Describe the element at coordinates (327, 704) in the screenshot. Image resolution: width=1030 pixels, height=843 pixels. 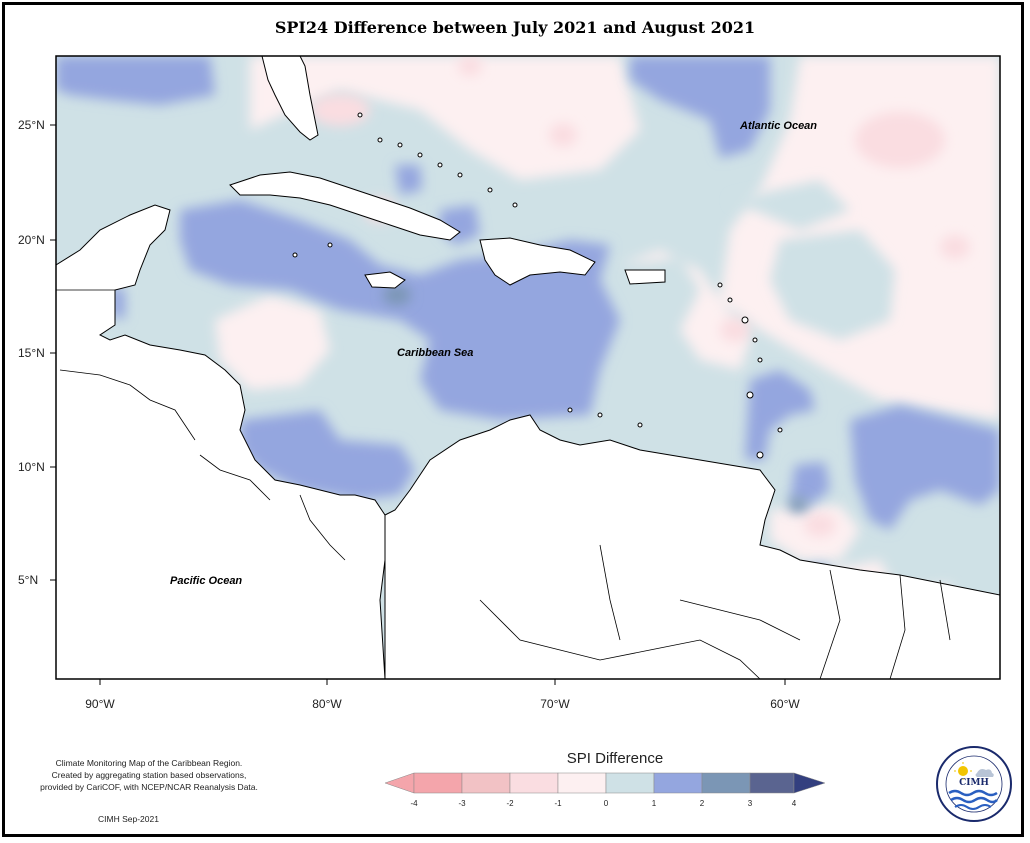
I see `lon-label-80w: 80°W` at that location.